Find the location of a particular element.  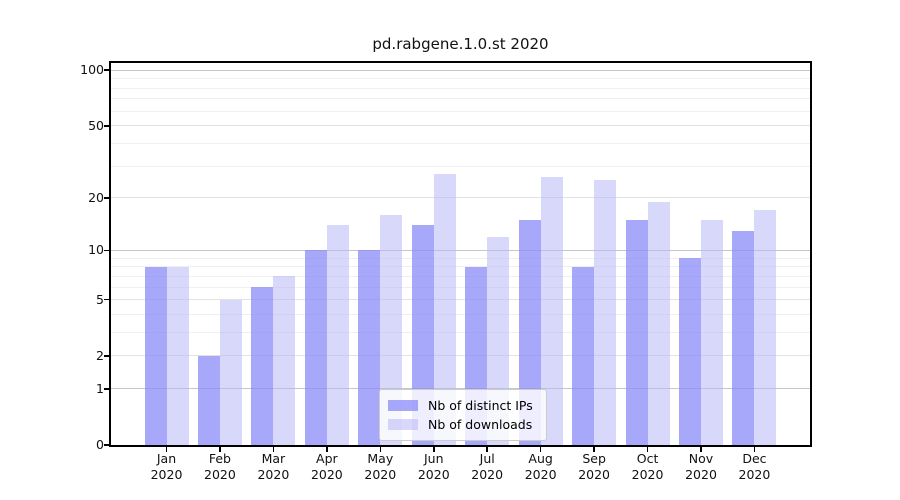

bar-aug-downloads is located at coordinates (551, 311).